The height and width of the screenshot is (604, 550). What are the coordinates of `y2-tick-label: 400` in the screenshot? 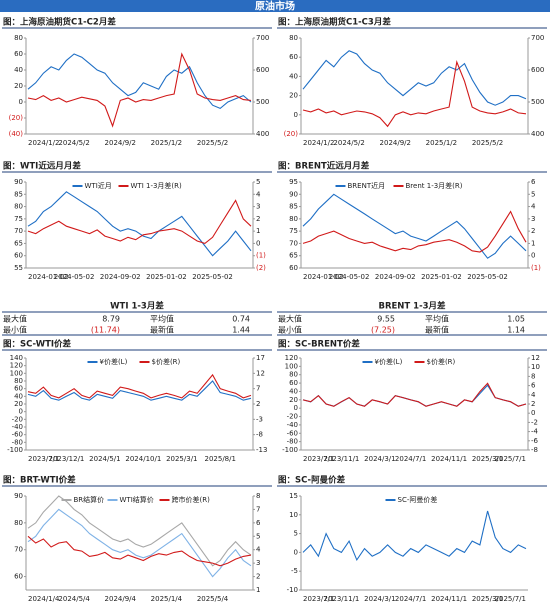 It's located at (262, 134).